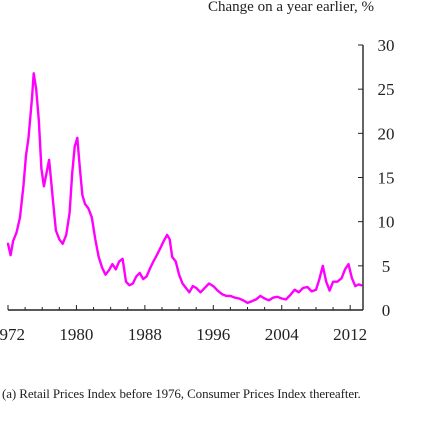 The width and height of the screenshot is (440, 432). I want to click on x-tick-label: 1980, so click(76, 334).